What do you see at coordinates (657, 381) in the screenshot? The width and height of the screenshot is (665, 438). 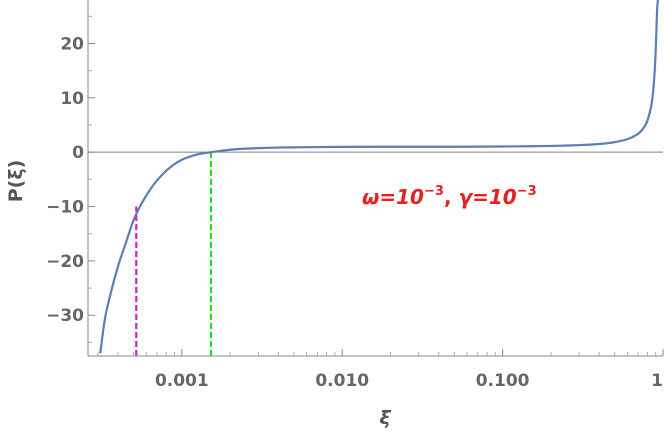 I see `x-tick-label: 1` at bounding box center [657, 381].